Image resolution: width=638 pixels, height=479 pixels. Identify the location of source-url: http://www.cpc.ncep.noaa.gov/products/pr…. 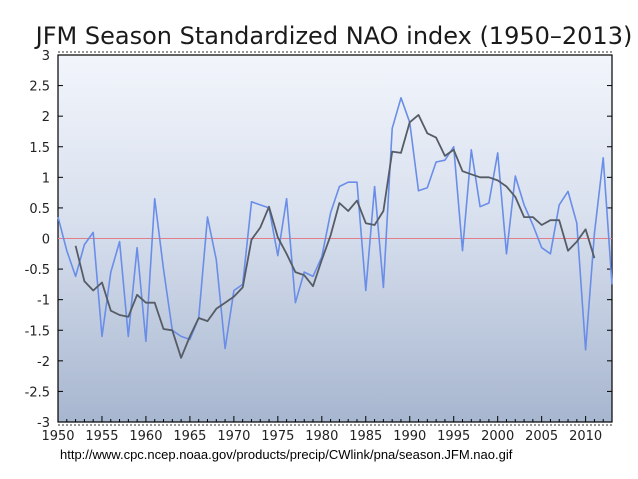
(286, 454).